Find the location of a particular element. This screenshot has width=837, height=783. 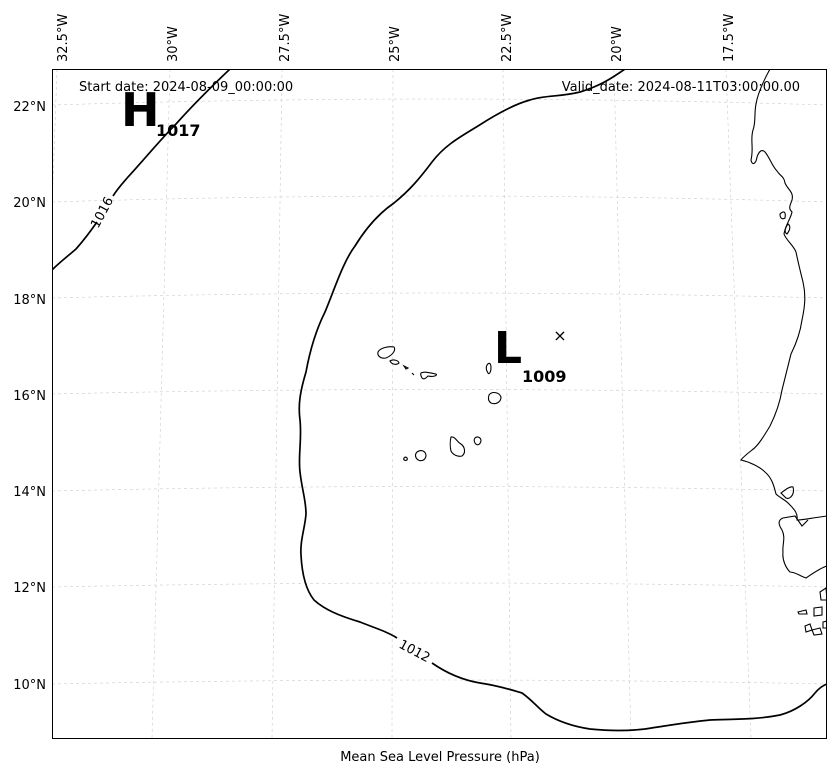

island-sal is located at coordinates (488, 368).